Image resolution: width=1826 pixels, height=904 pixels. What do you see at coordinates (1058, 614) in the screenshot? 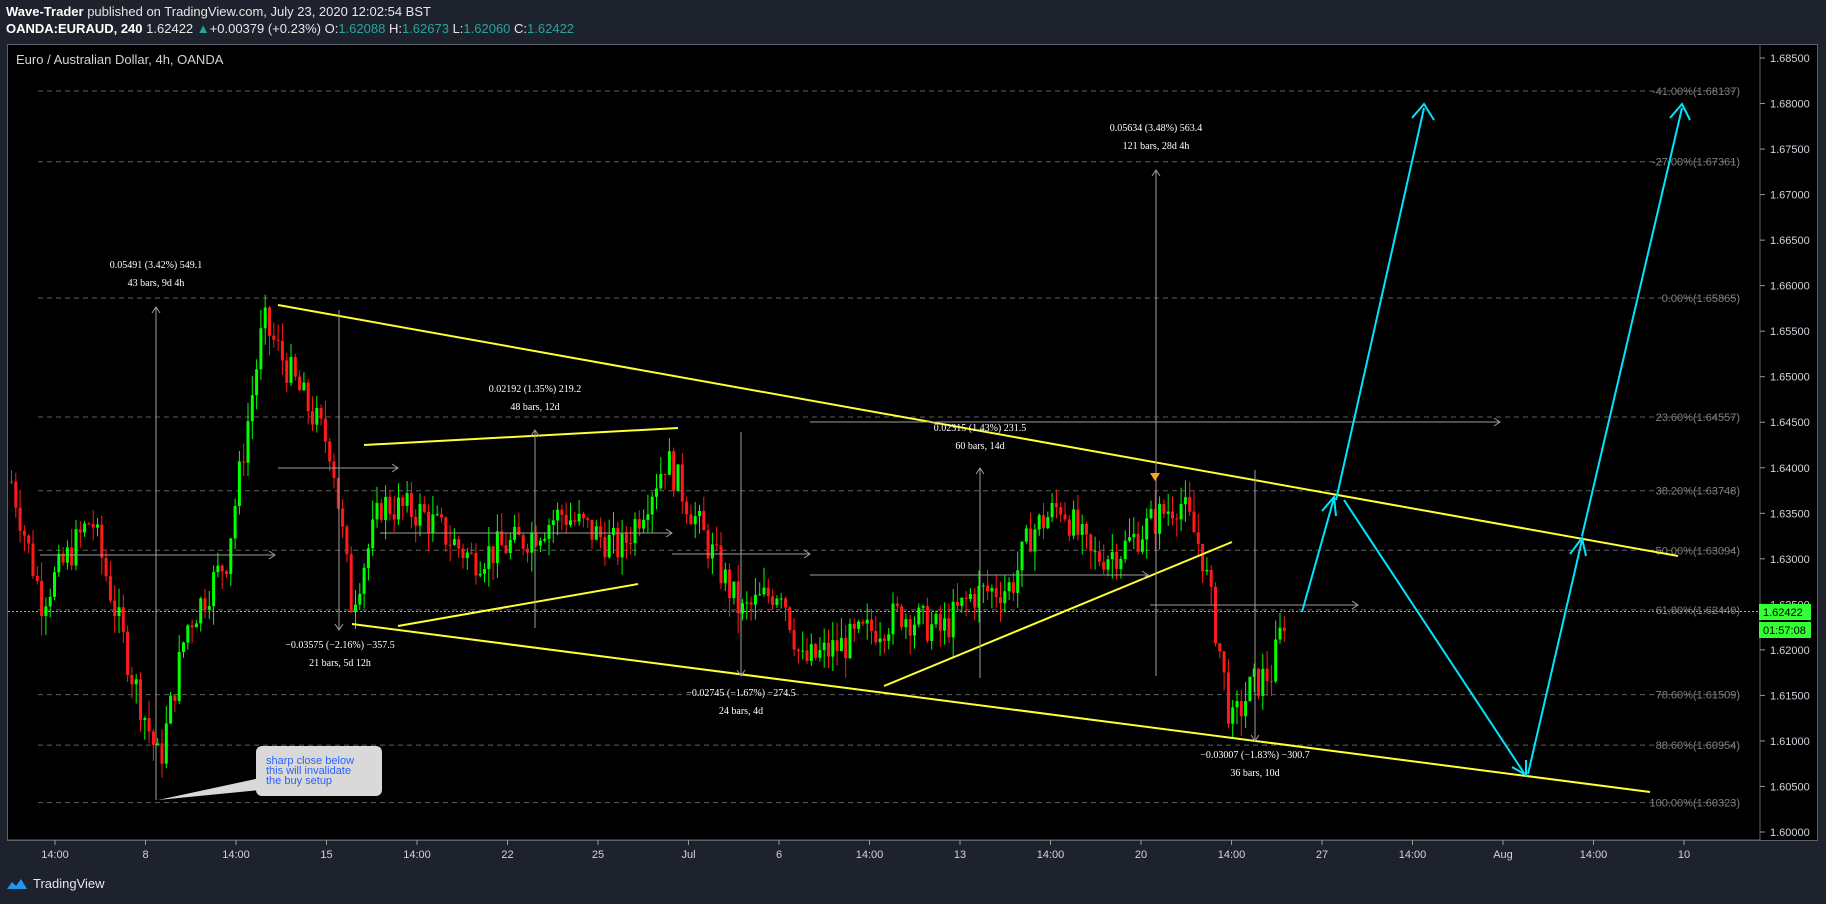
I see `rising-support-line` at bounding box center [1058, 614].